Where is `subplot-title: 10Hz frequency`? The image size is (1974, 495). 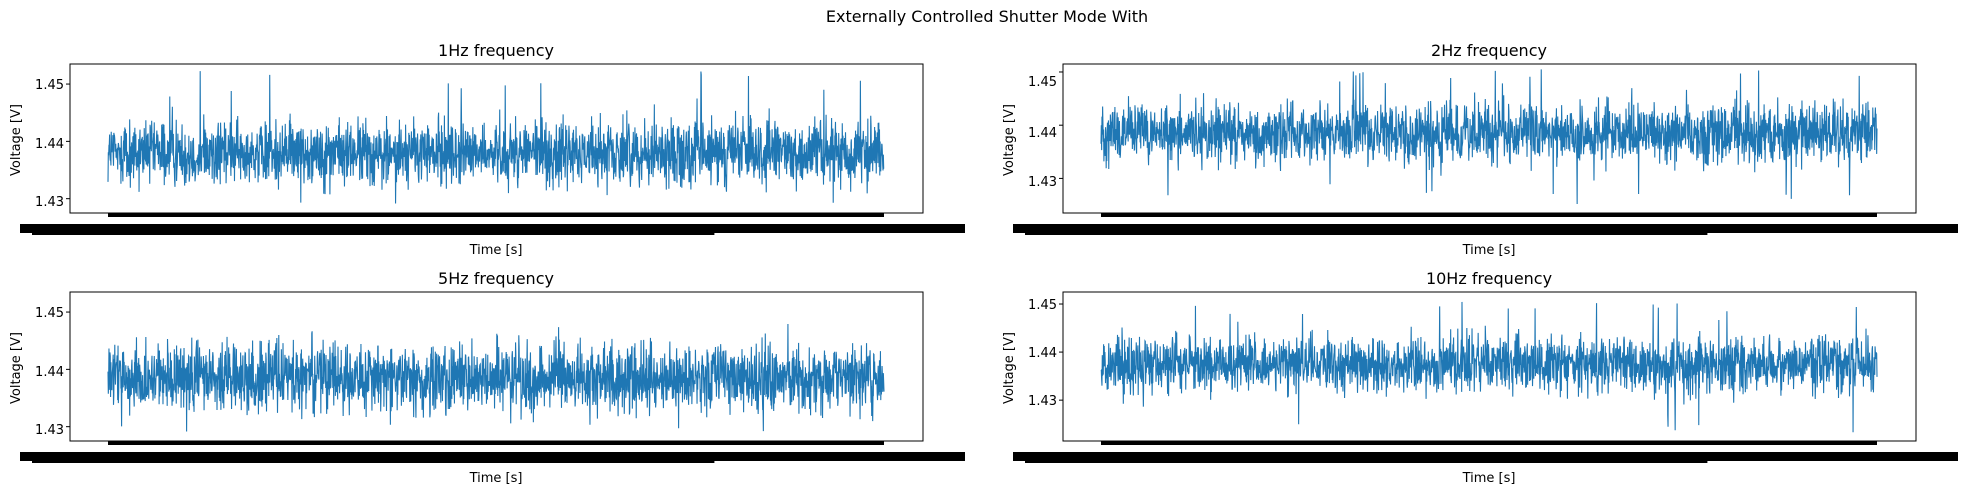 subplot-title: 10Hz frequency is located at coordinates (1489, 278).